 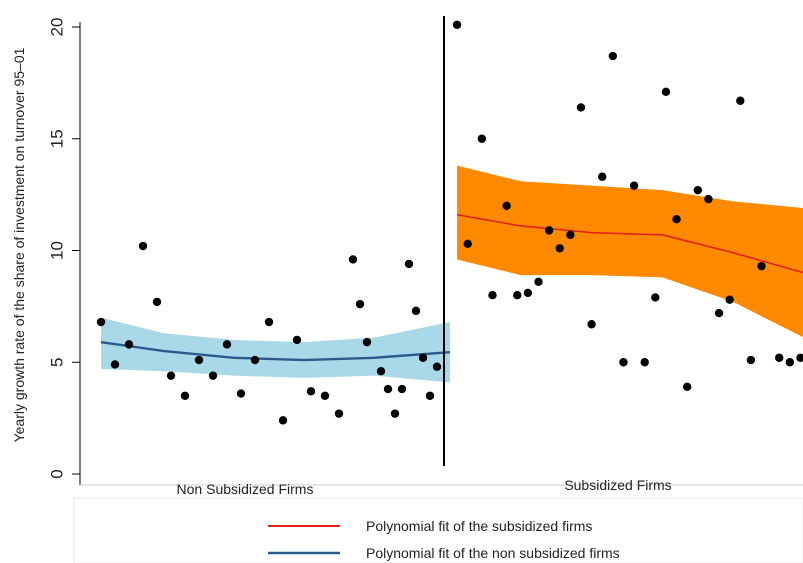 What do you see at coordinates (56, 473) in the screenshot?
I see `y-tick-label: 0` at bounding box center [56, 473].